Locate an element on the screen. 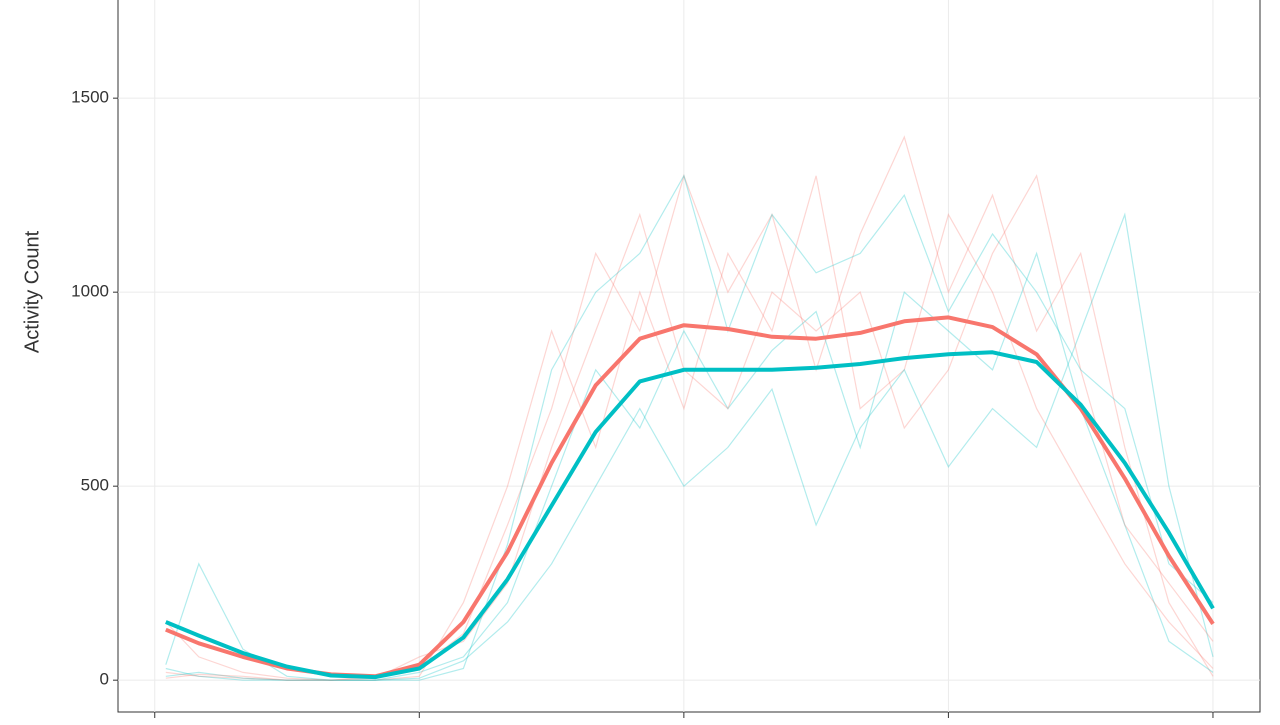 The image size is (1280, 725). y-axis-label: Activity Count is located at coordinates (32, 291).